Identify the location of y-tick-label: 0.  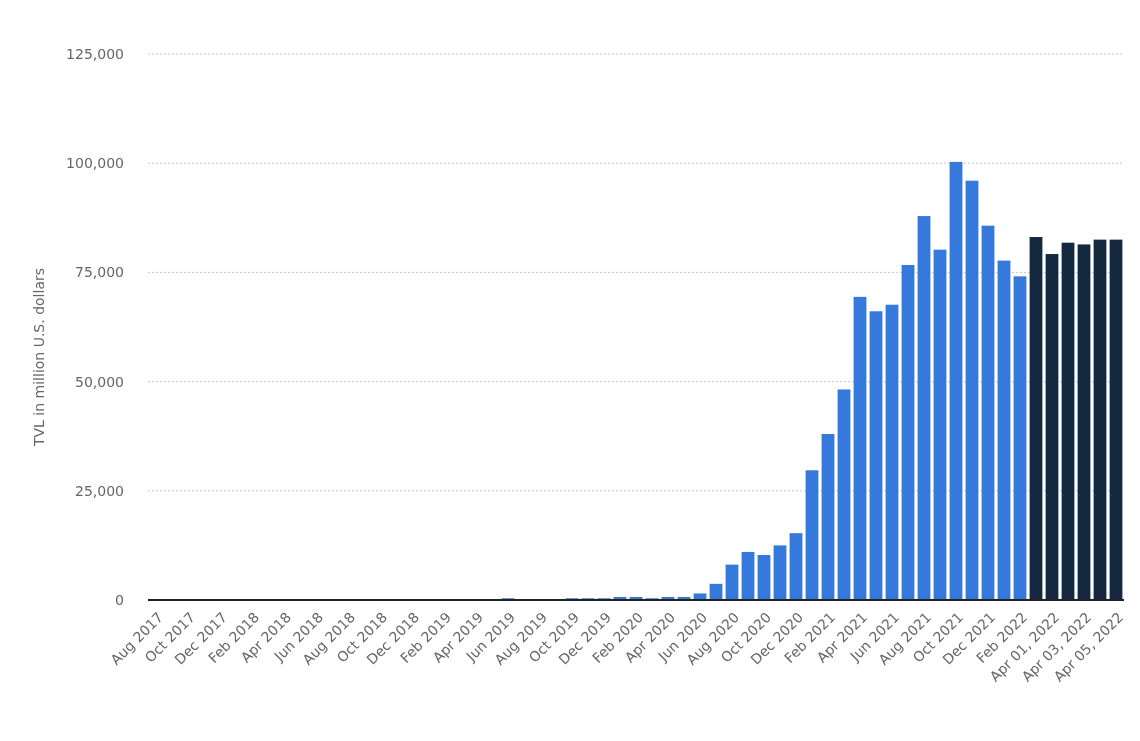
(119, 599).